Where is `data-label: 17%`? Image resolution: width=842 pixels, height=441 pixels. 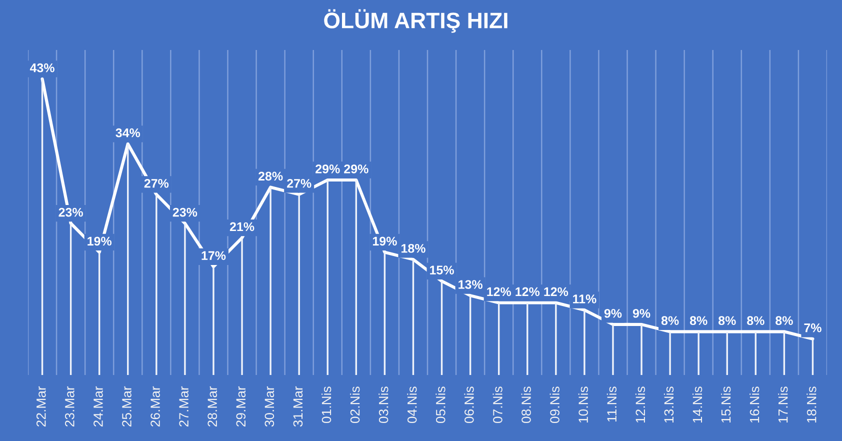
data-label: 17% is located at coordinates (214, 255).